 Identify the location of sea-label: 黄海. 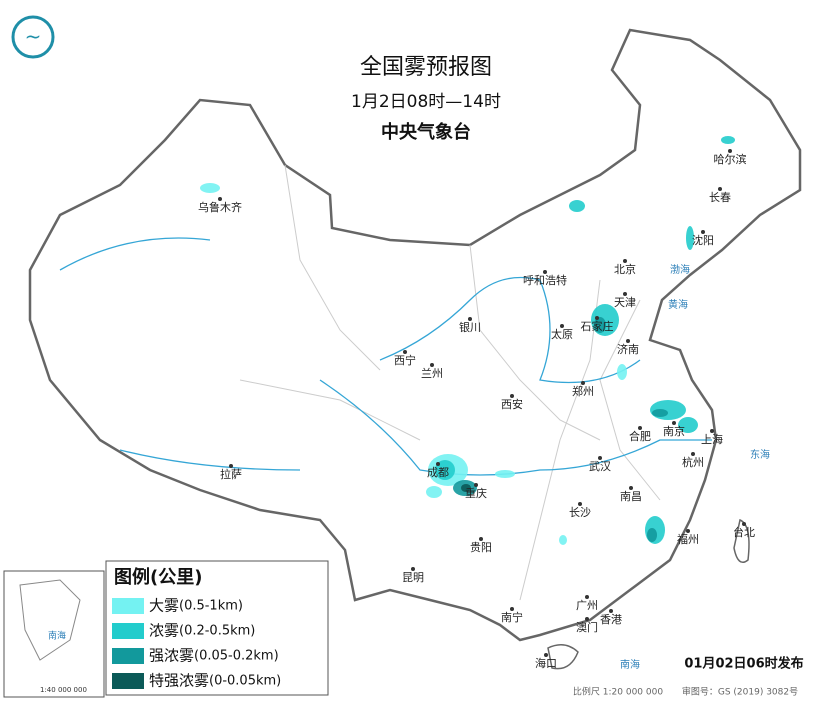
(678, 304).